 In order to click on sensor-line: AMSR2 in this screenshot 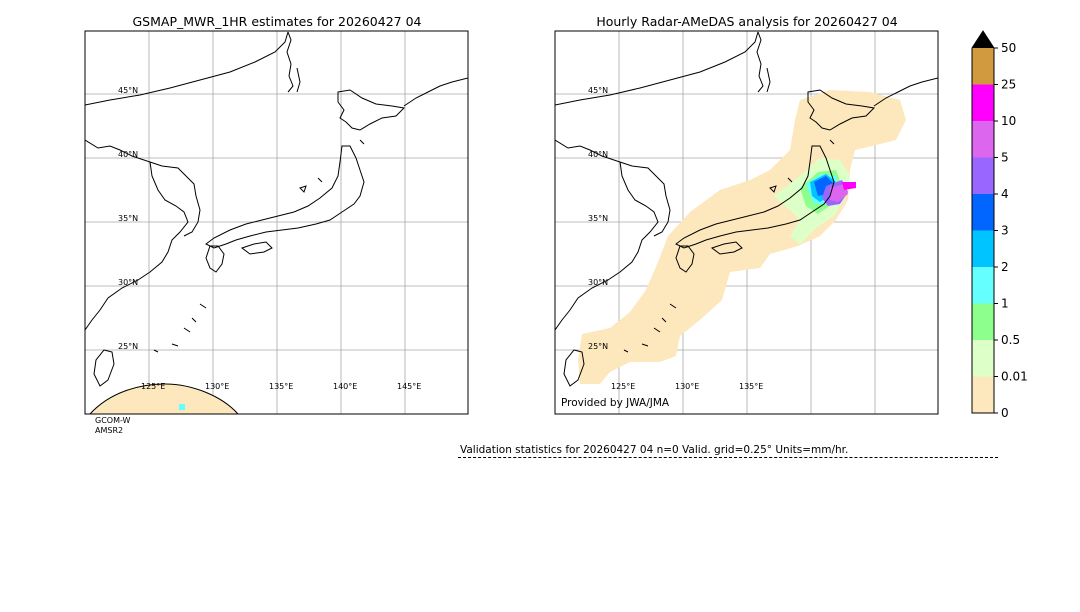, I will do `click(109, 430)`.